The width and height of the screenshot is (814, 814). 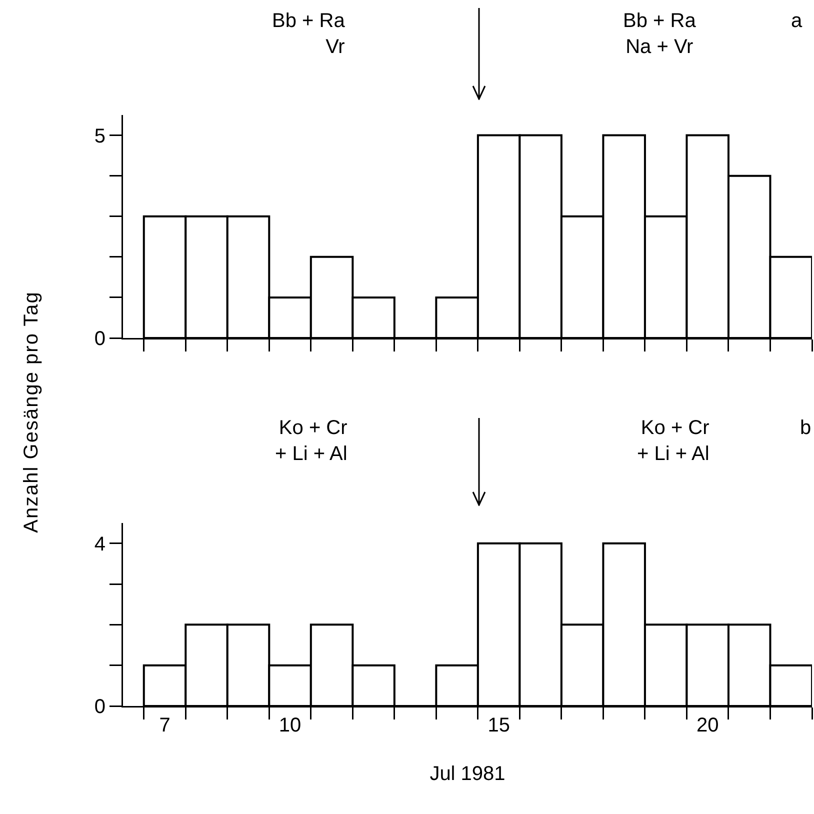 What do you see at coordinates (309, 34) in the screenshot?
I see `text: Bb + Ra Vr` at bounding box center [309, 34].